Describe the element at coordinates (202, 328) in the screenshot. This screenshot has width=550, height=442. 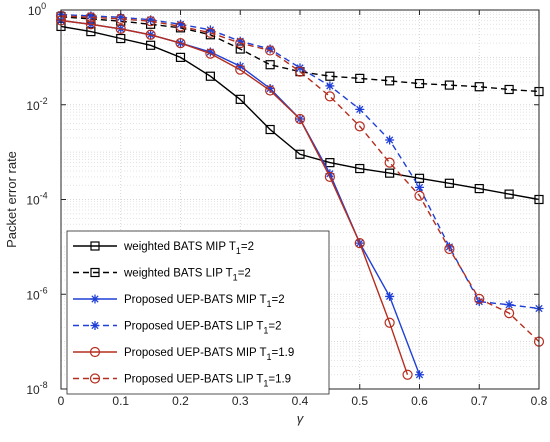
I see `legend-label-4: Proposed UEP-BATS LIP T1=2` at that location.